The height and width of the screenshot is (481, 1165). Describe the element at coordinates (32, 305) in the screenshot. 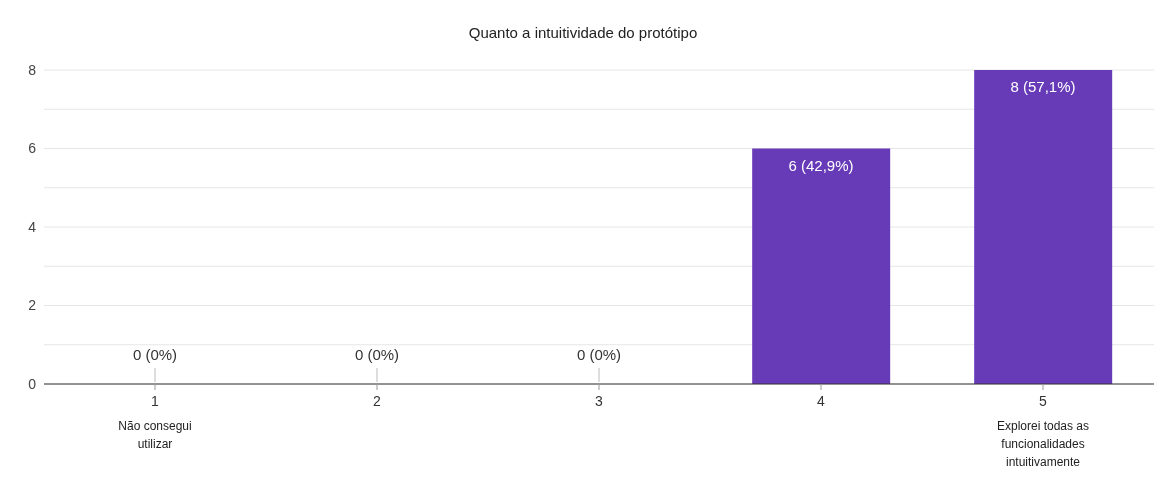

I see `y-tick-label: 2` at that location.